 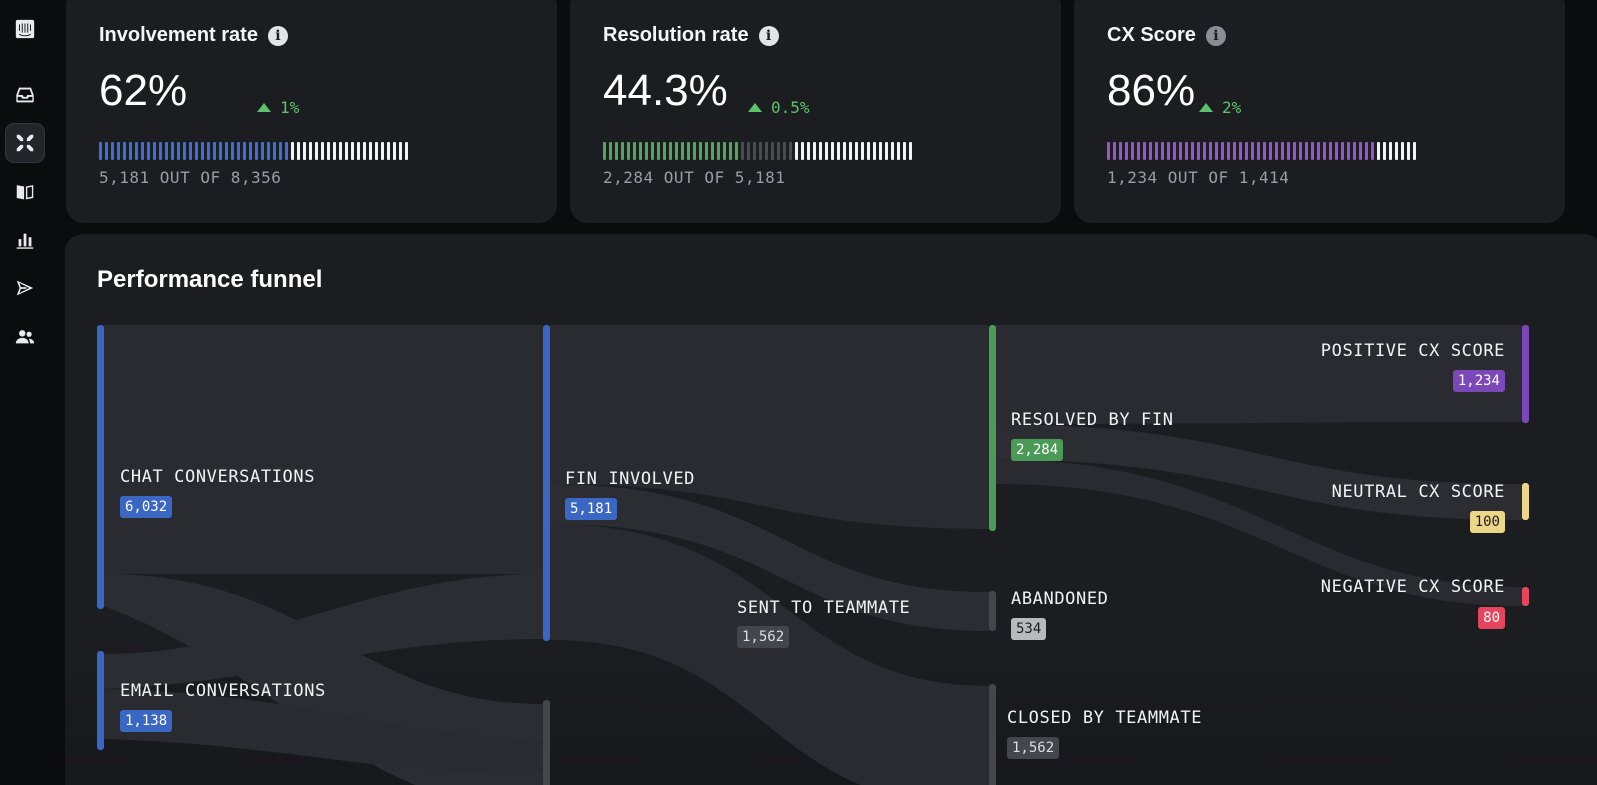 I want to click on metric-delta: 0.5%, so click(x=779, y=107).